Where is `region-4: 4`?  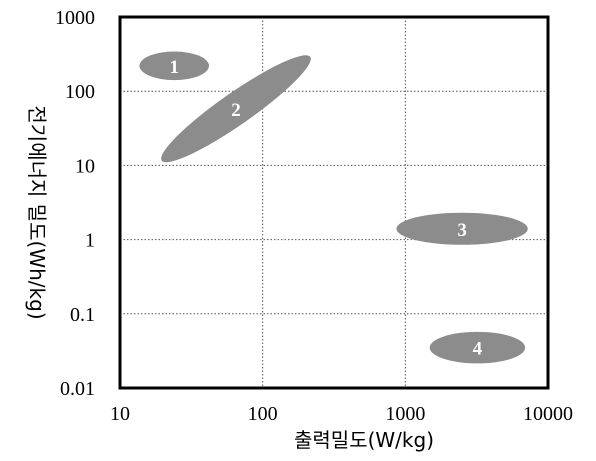 region-4: 4 is located at coordinates (477, 347).